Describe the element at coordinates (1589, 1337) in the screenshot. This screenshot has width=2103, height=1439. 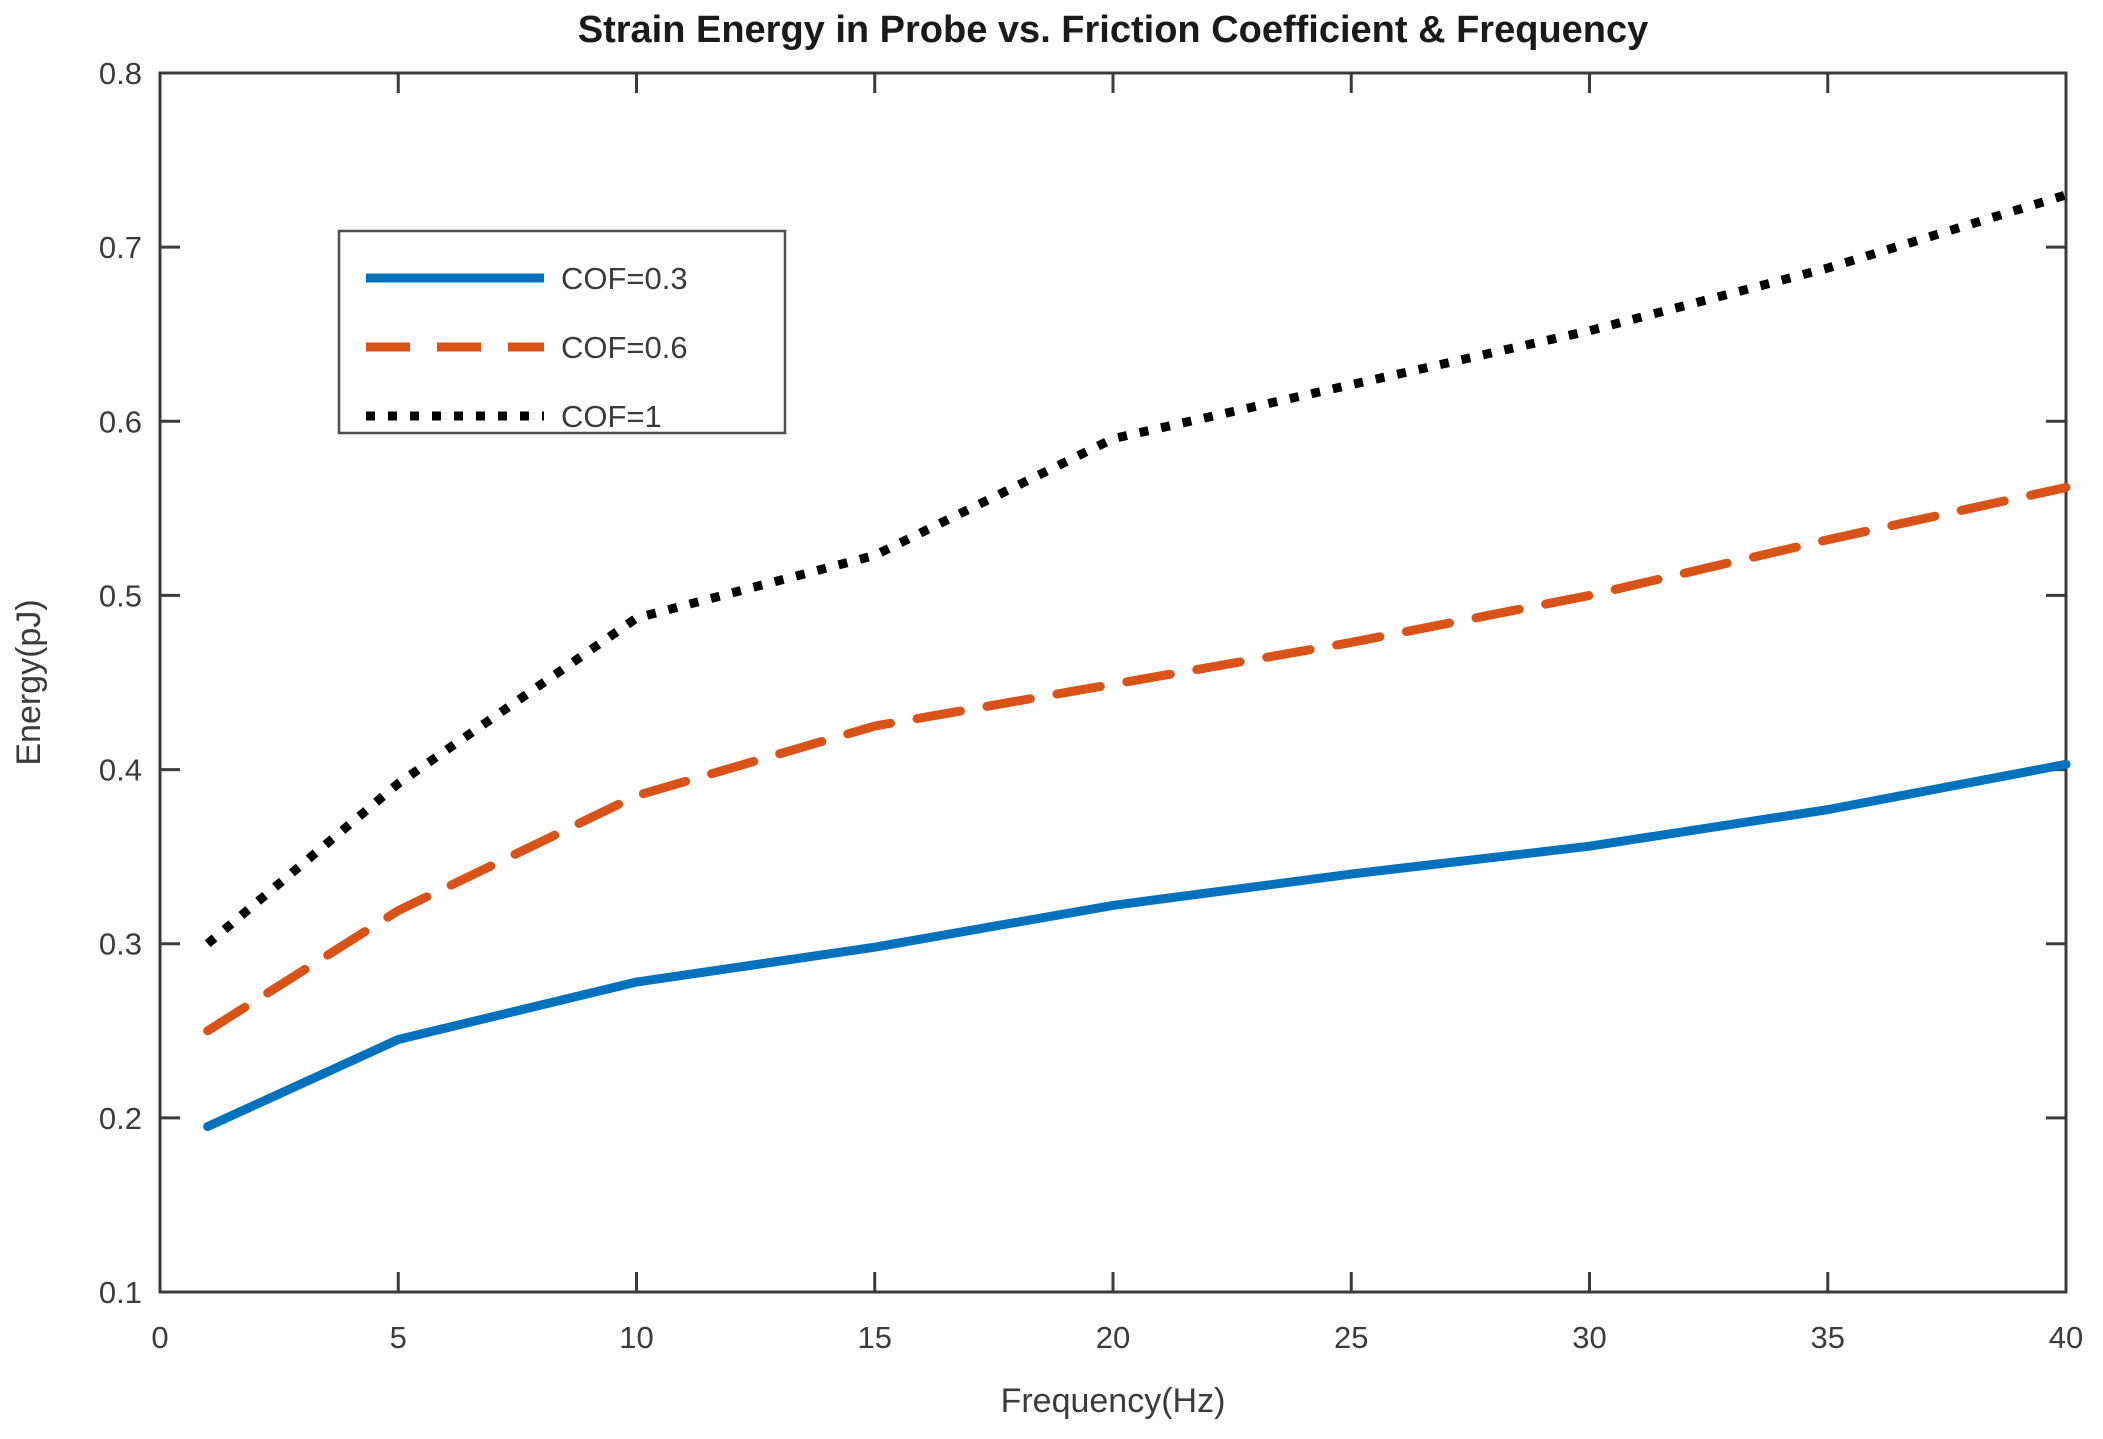
I see `x-tick-label: 30` at that location.